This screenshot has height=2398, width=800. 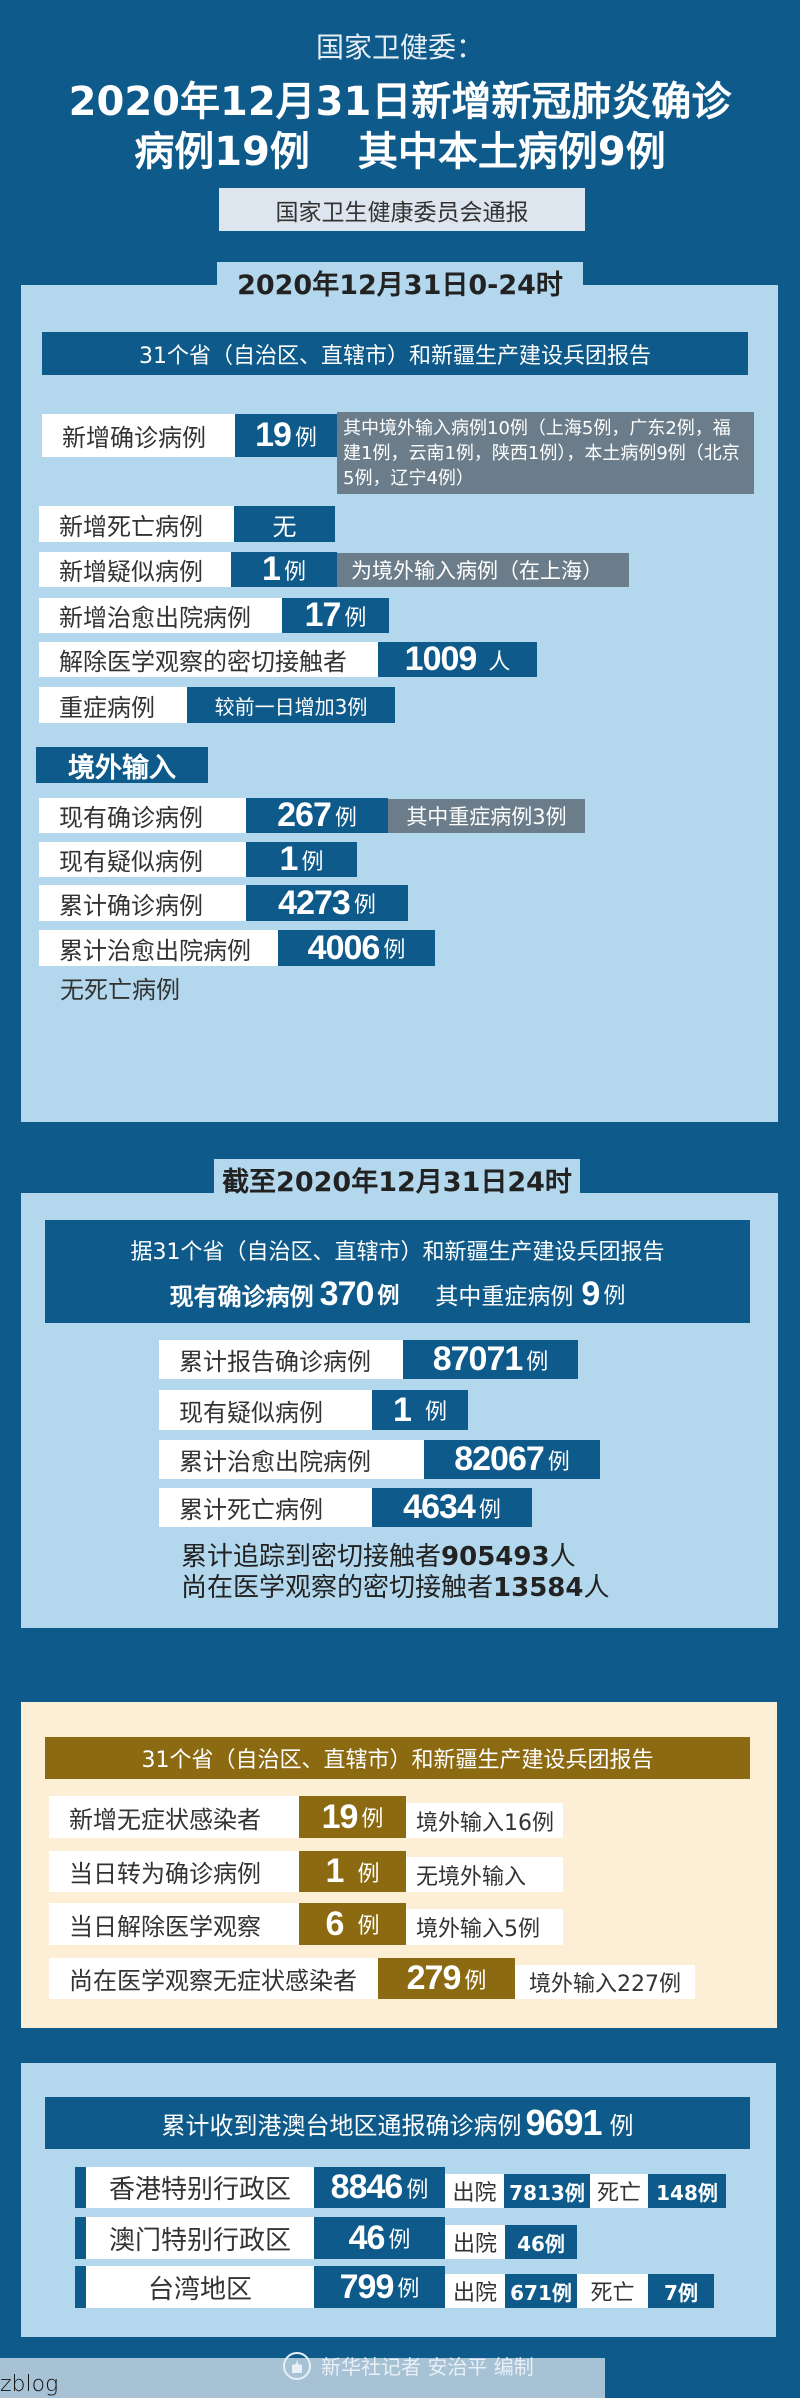 What do you see at coordinates (281, 1359) in the screenshot?
I see `cum-confirmed-label: 累计报告确诊病例` at bounding box center [281, 1359].